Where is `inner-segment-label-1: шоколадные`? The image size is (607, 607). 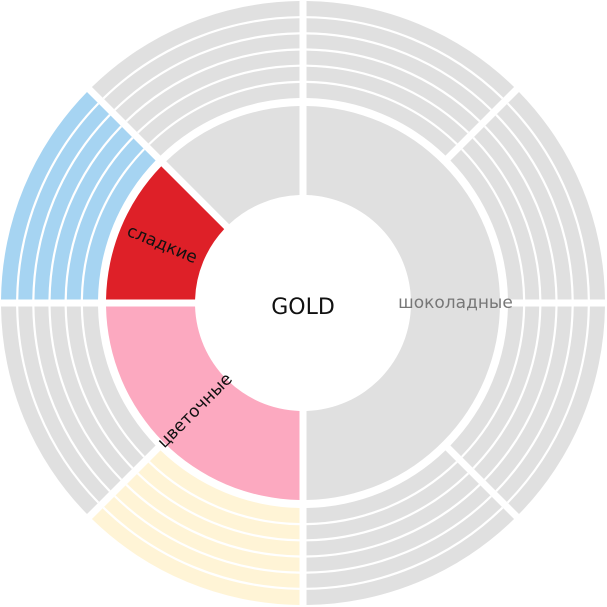 inner-segment-label-1: шоколадные is located at coordinates (455, 303).